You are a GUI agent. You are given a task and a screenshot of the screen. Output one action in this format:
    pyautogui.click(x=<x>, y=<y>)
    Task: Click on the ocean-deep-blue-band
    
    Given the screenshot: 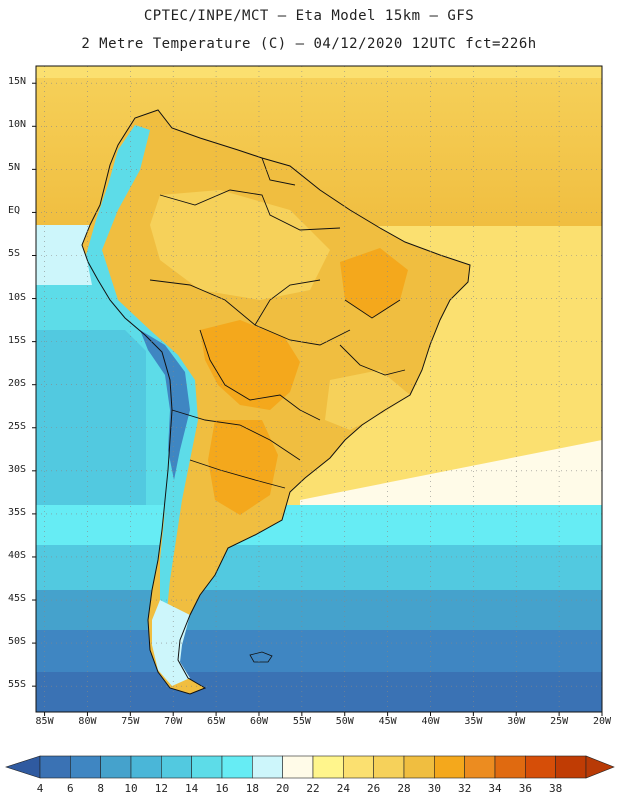 What is the action you would take?
    pyautogui.click(x=319, y=692)
    